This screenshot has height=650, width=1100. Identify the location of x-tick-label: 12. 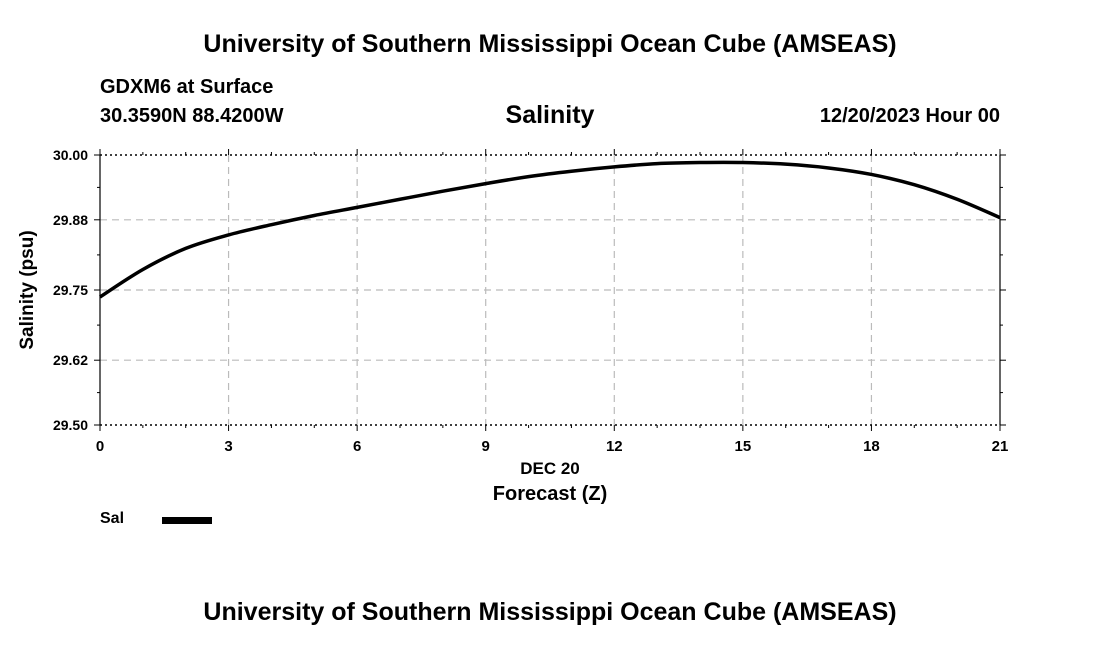
(614, 446).